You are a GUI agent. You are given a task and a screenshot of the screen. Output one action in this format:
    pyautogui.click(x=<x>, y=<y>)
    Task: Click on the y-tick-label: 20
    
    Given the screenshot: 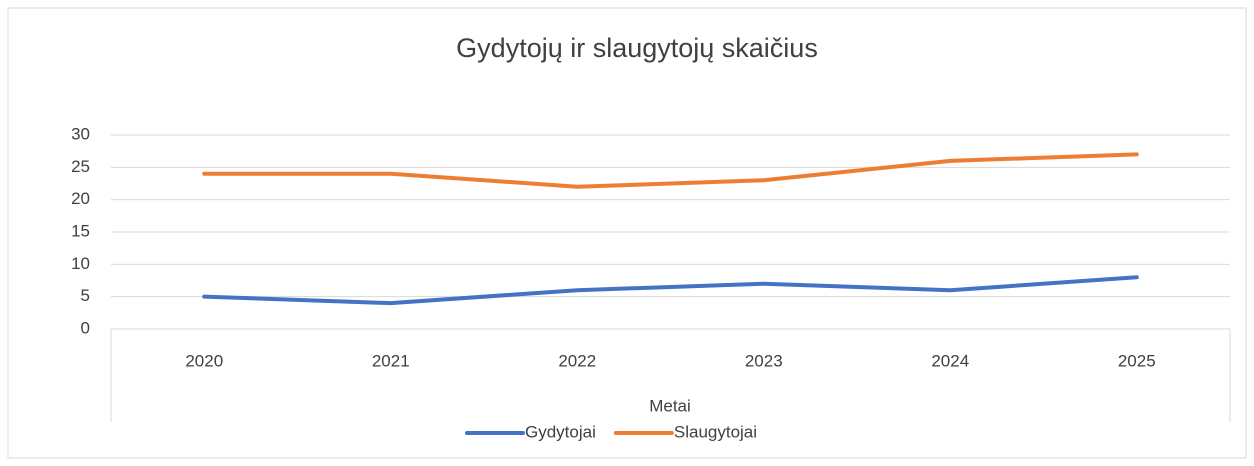 What is the action you would take?
    pyautogui.click(x=80, y=198)
    